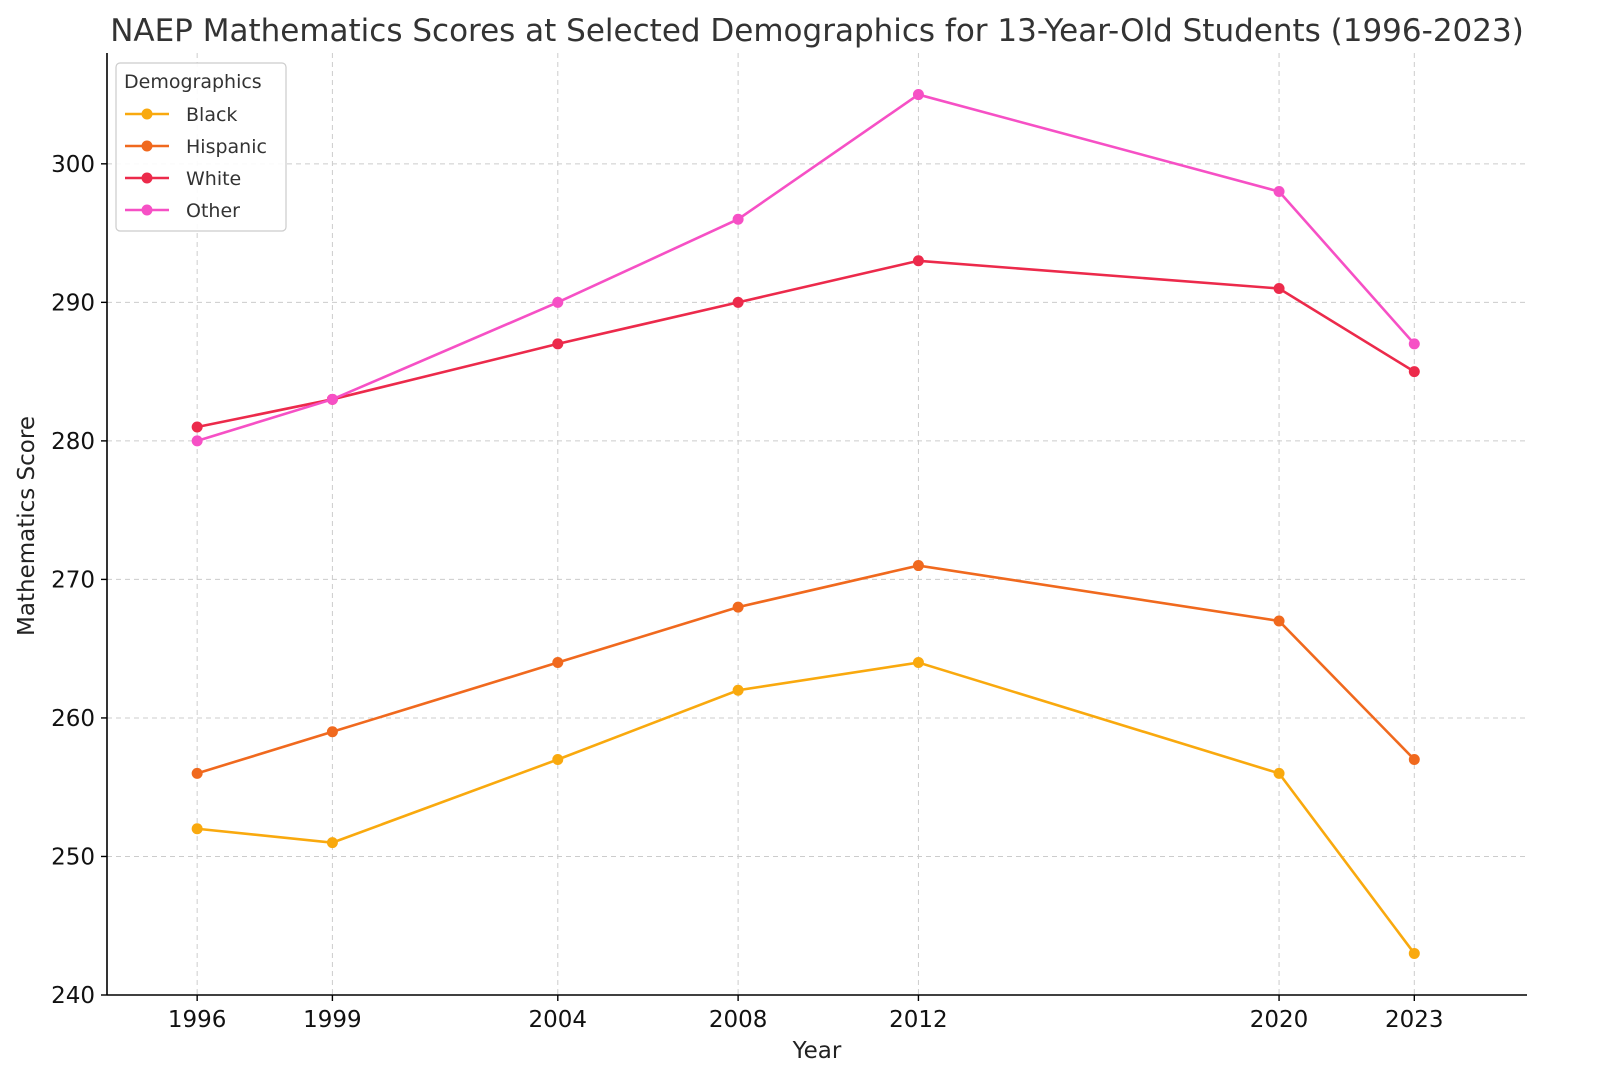  What do you see at coordinates (73, 857) in the screenshot?
I see `y-tick-label: 250` at bounding box center [73, 857].